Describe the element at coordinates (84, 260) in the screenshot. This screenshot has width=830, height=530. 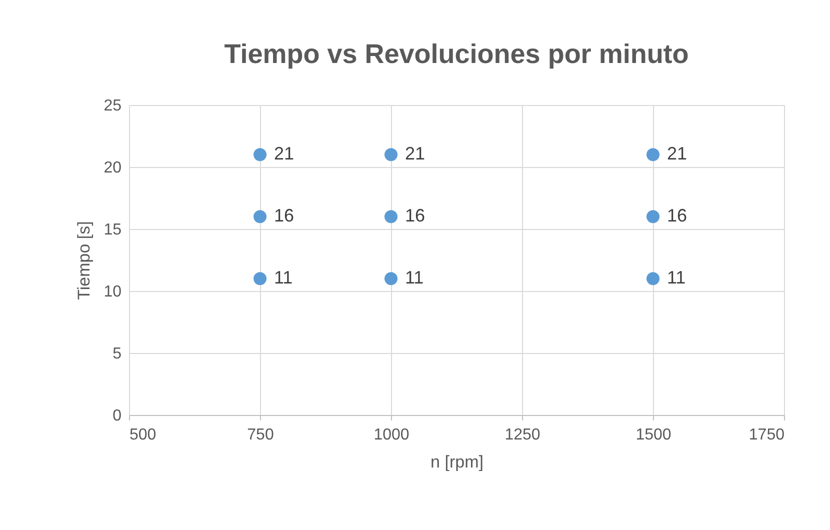
I see `y-axis-title: Tiempo [s]` at that location.